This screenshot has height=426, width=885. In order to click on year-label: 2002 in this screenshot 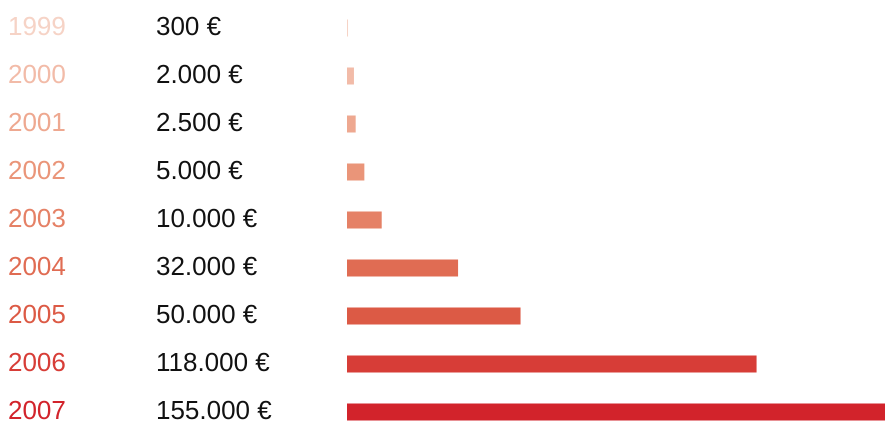, I will do `click(37, 170)`.